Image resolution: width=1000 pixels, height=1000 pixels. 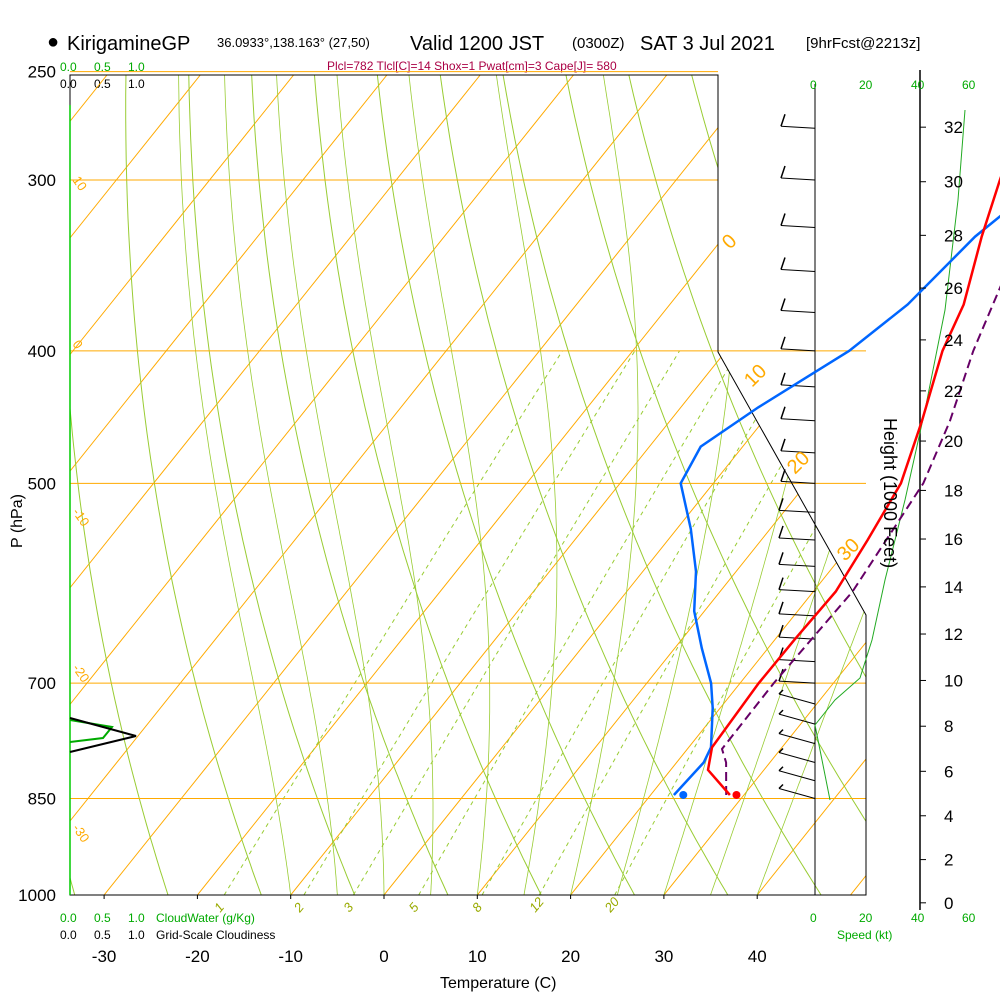 I want to click on isotherm-label-upper: 30, so click(x=848, y=549).